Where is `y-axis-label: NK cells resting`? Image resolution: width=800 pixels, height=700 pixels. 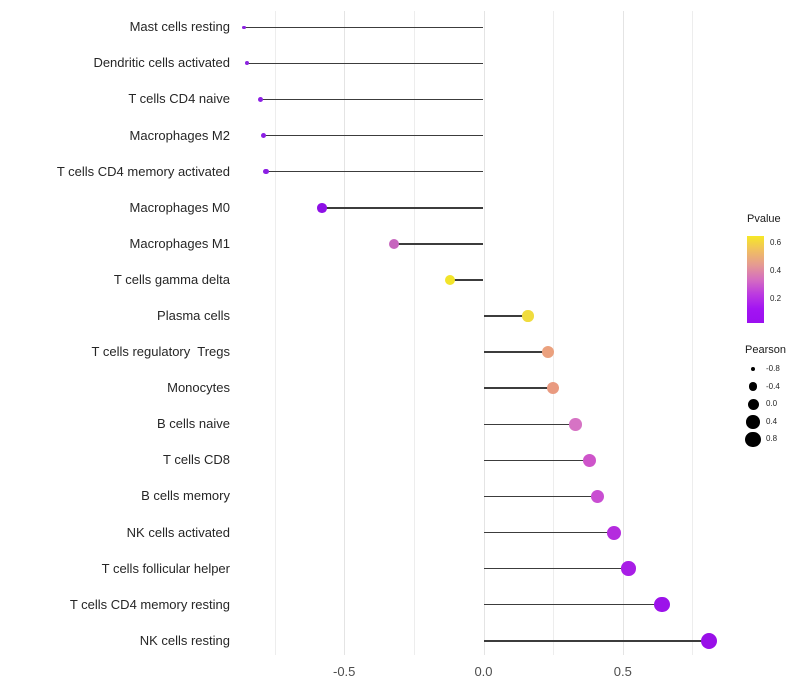 y-axis-label: NK cells resting is located at coordinates (184, 640).